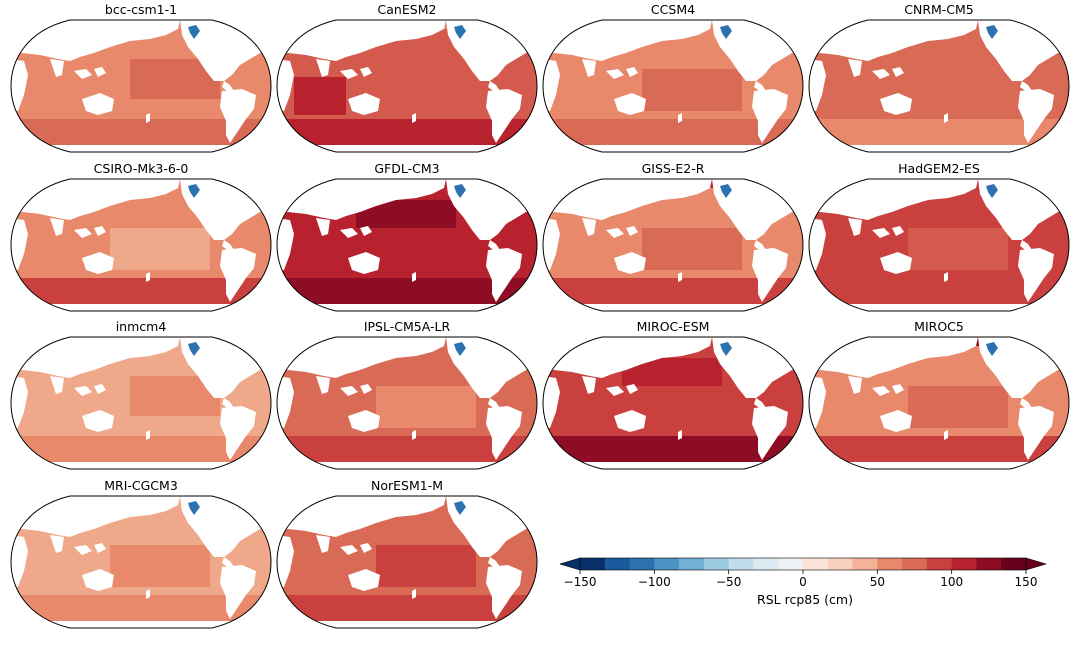  What do you see at coordinates (141, 168) in the screenshot?
I see `panel-title: CSIRO-Mk3-6-0` at bounding box center [141, 168].